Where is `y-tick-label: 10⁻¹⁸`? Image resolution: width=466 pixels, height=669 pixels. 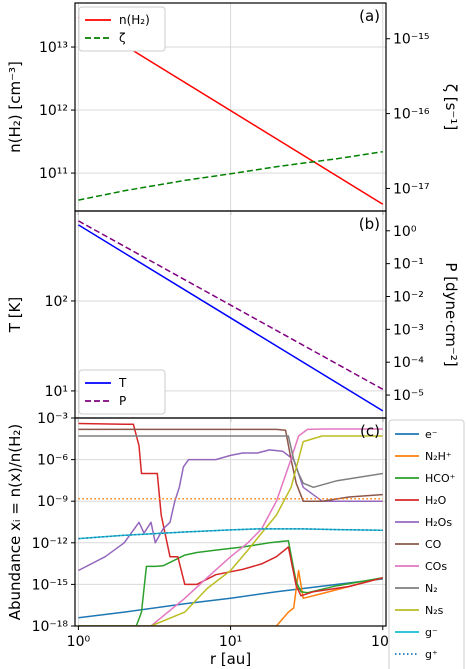 y-tick-label: 10⁻¹⁸ is located at coordinates (50, 627).